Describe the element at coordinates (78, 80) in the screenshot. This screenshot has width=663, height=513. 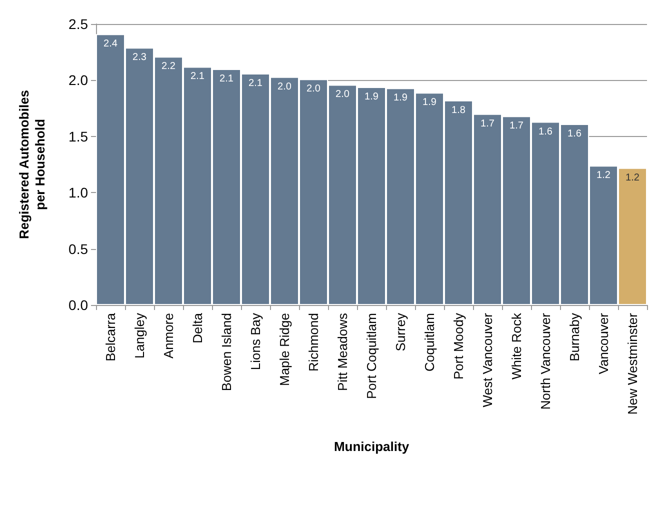
I see `y-tick-label: 2.0` at that location.